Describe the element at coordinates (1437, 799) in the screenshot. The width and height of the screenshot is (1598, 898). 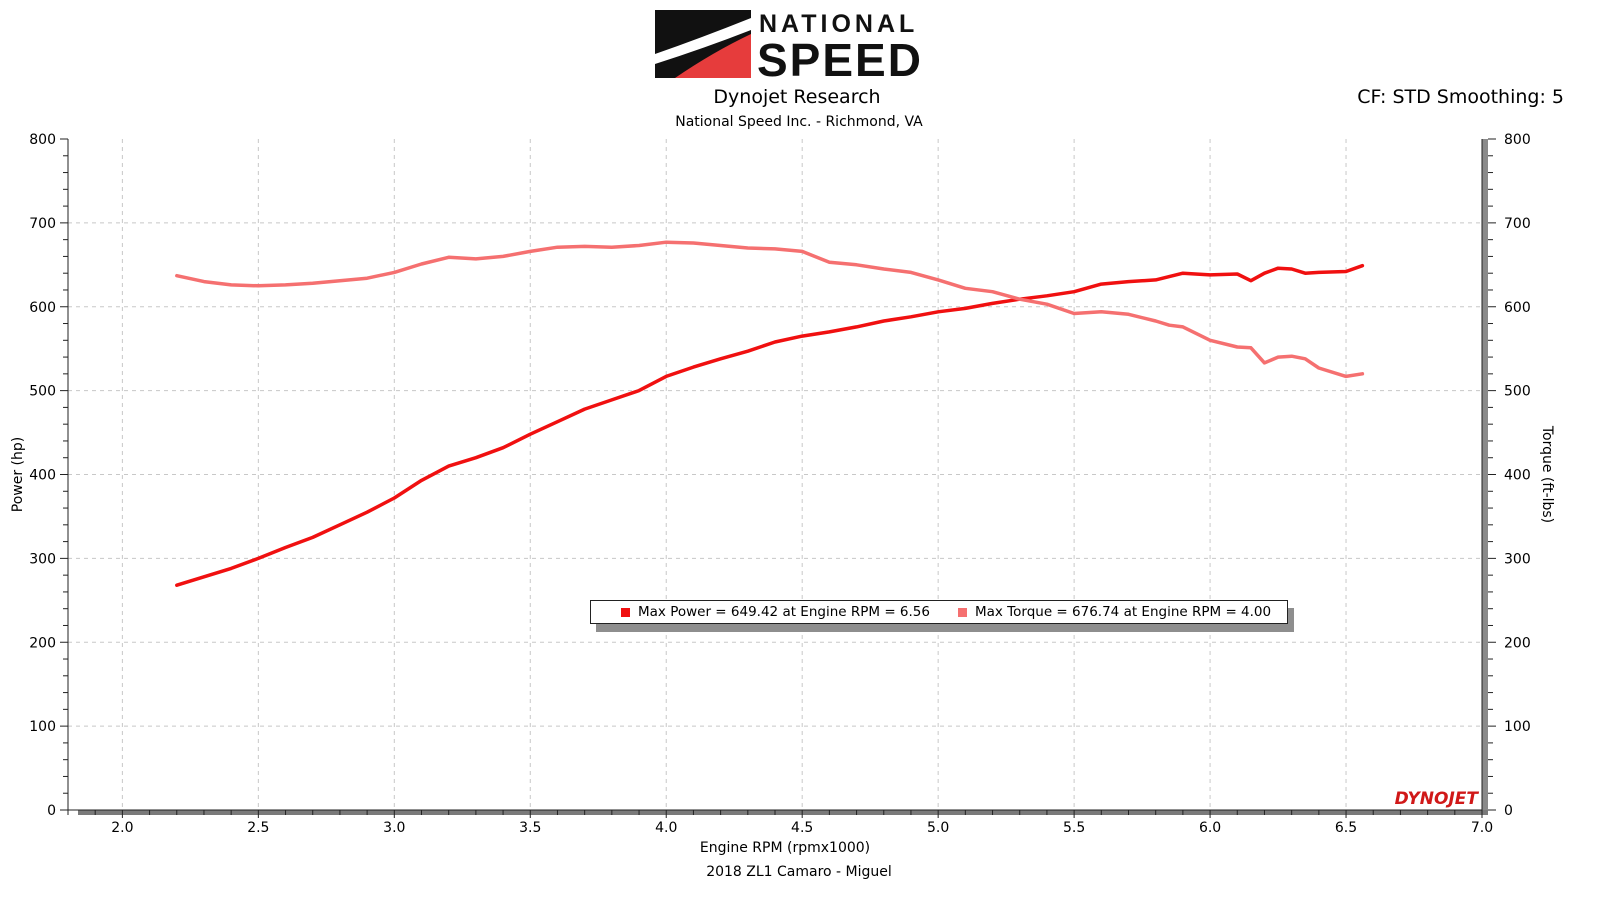
I see `dynojet-brand-mark: DYNOJET` at that location.